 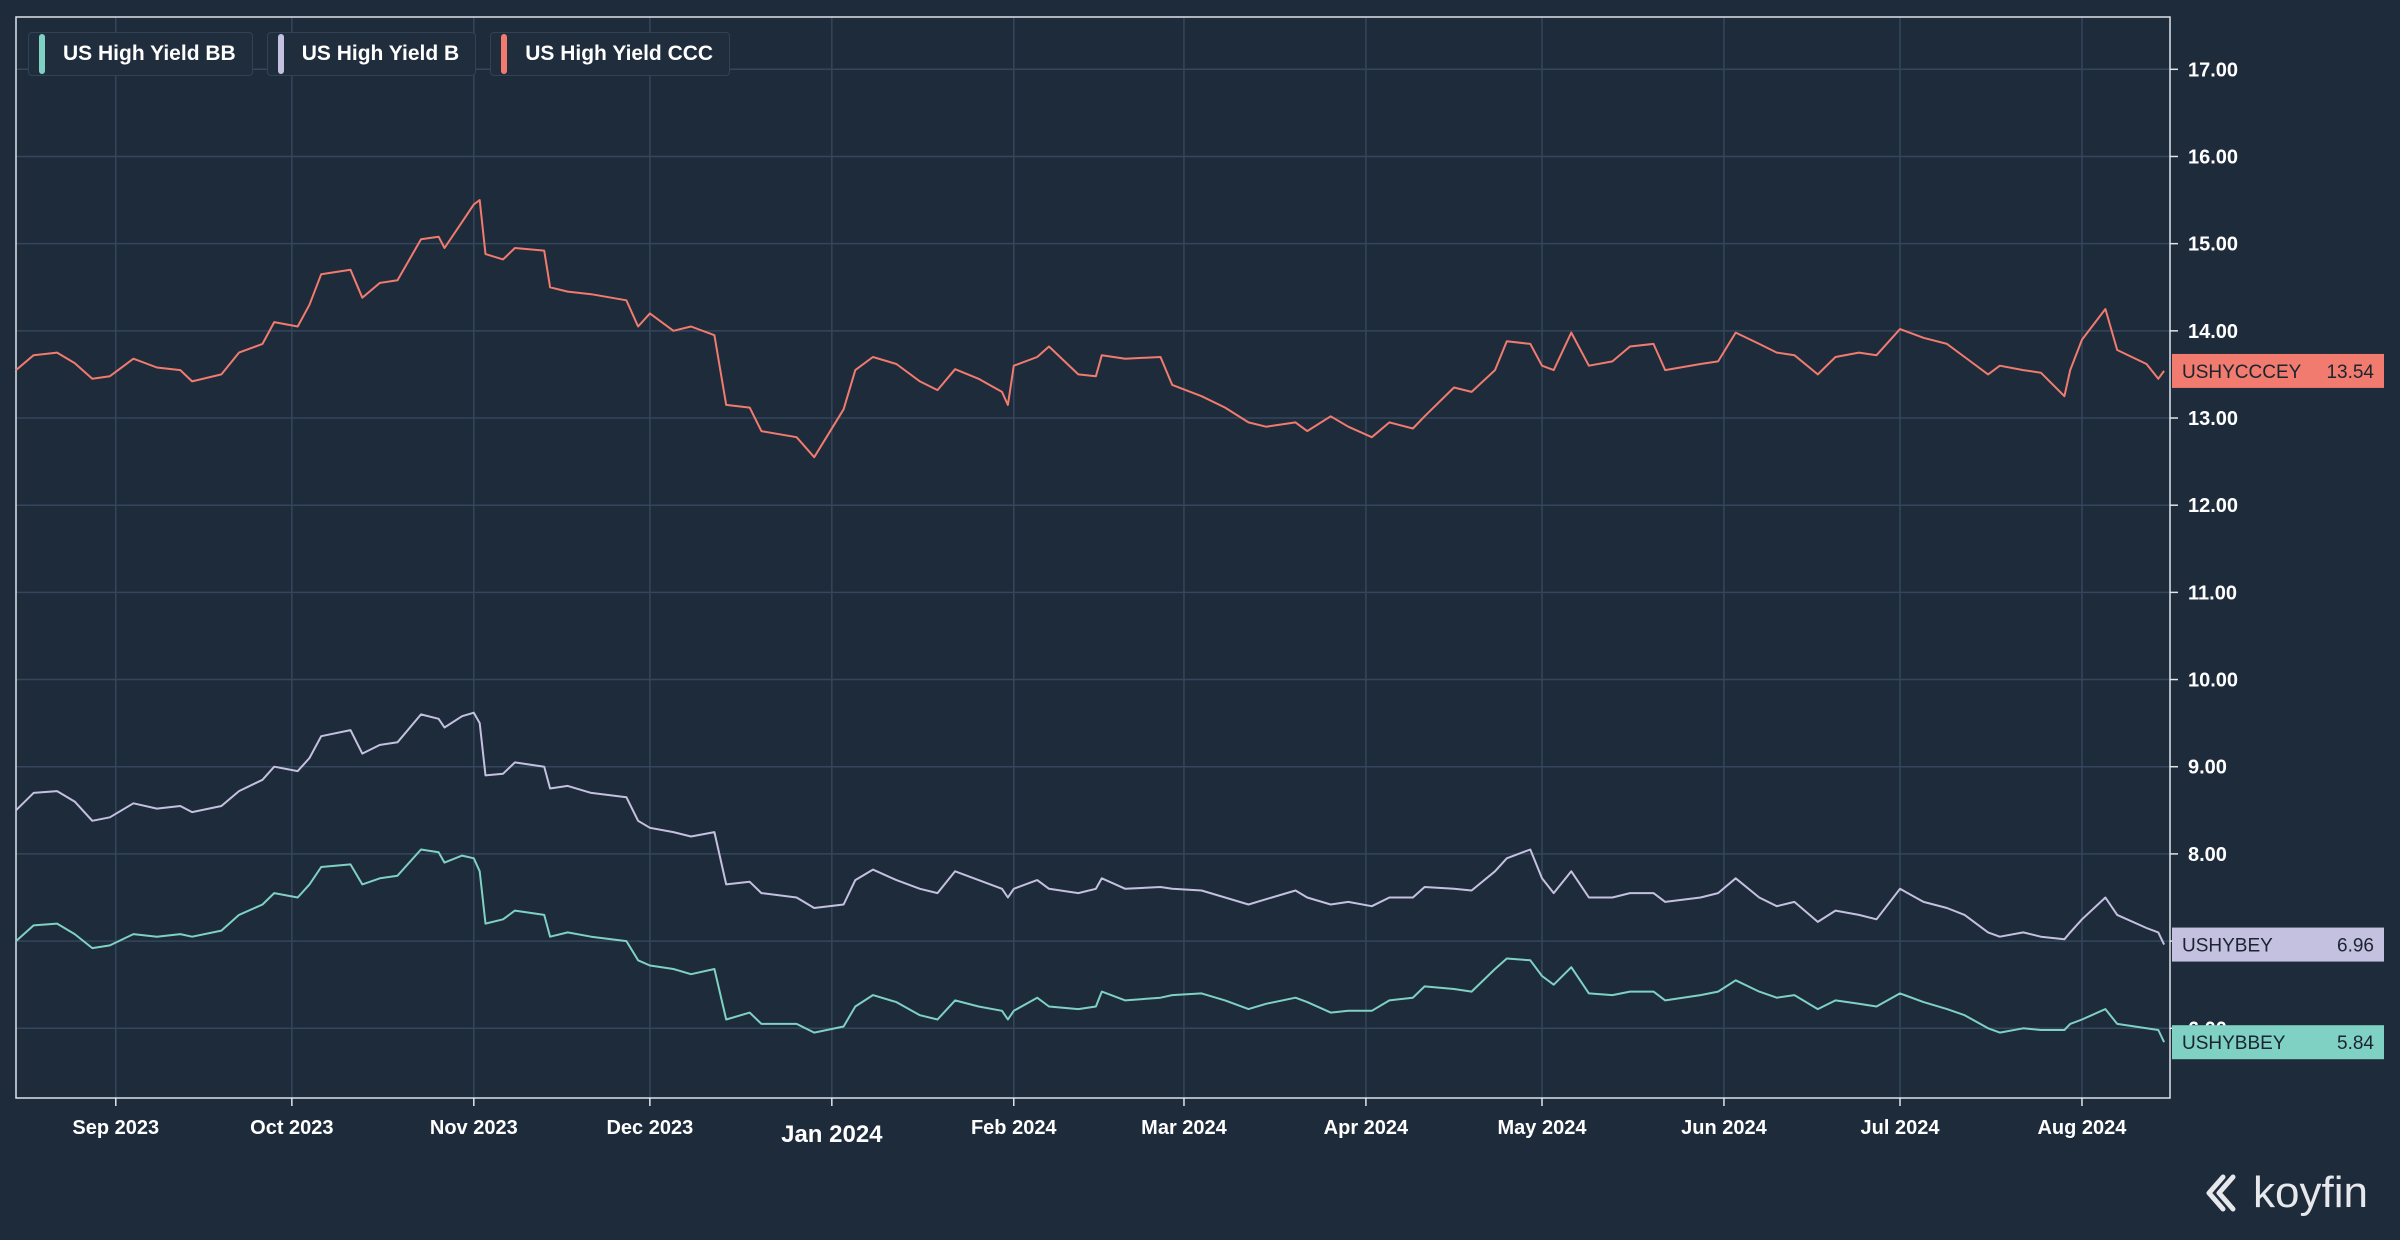 What do you see at coordinates (42, 54) in the screenshot?
I see `legend-swatch-bb` at bounding box center [42, 54].